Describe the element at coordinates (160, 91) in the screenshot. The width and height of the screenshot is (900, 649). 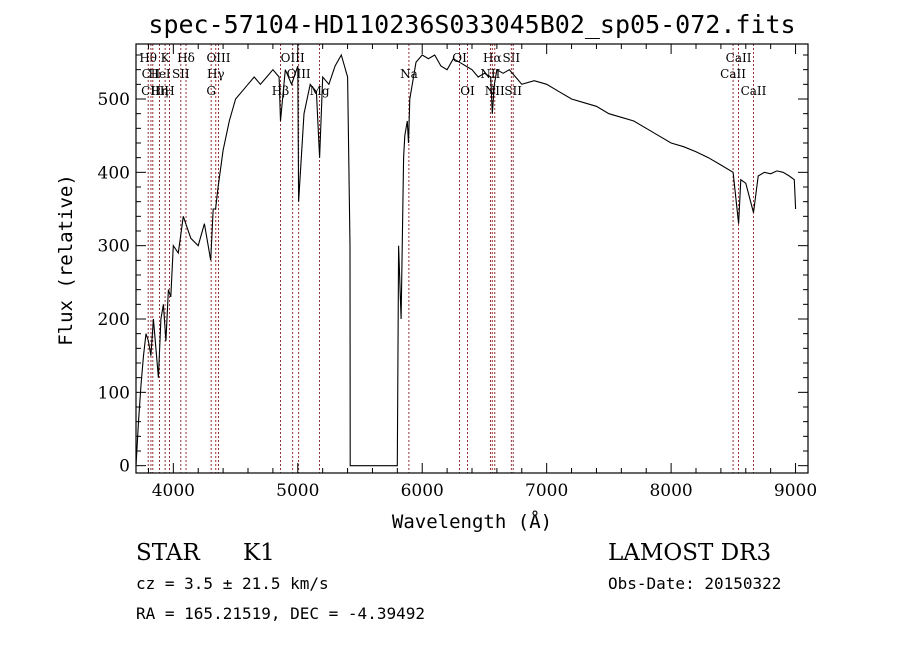
I see `line-marker-label: Hη` at that location.